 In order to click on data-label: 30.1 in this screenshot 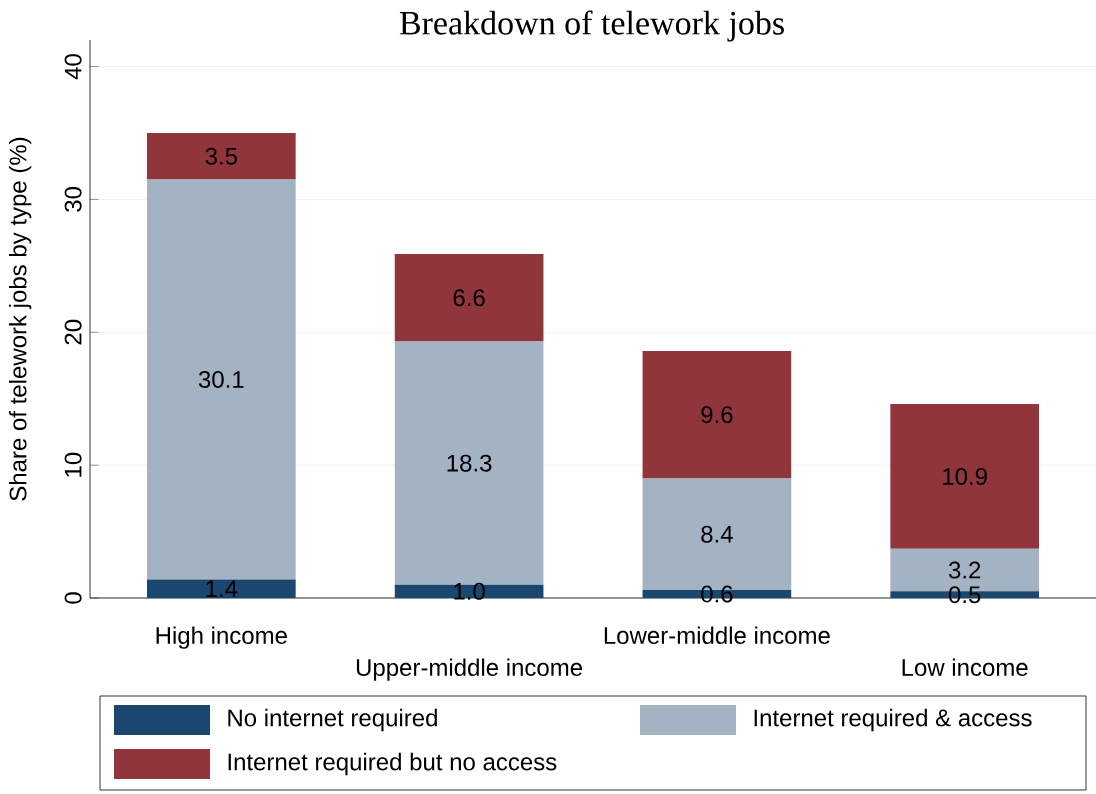, I will do `click(221, 379)`.